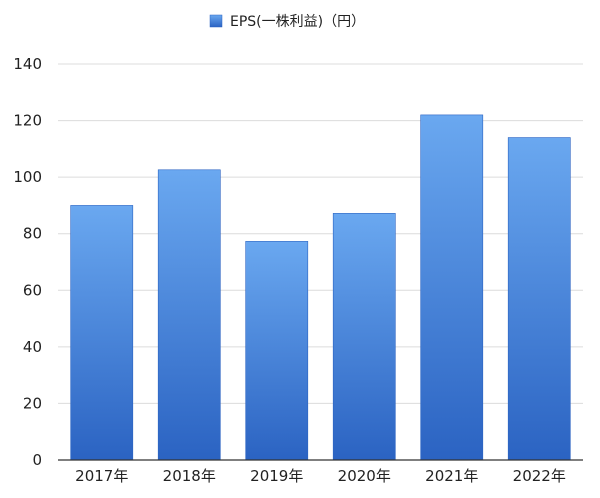  I want to click on y-tick-label: 140, so click(27, 64).